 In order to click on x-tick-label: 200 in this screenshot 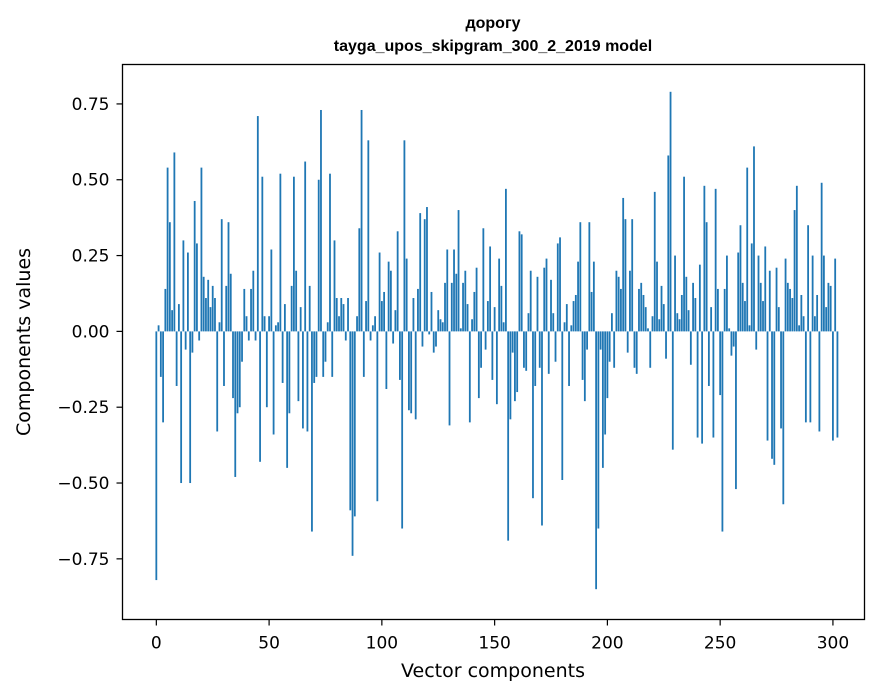, I will do `click(607, 644)`.